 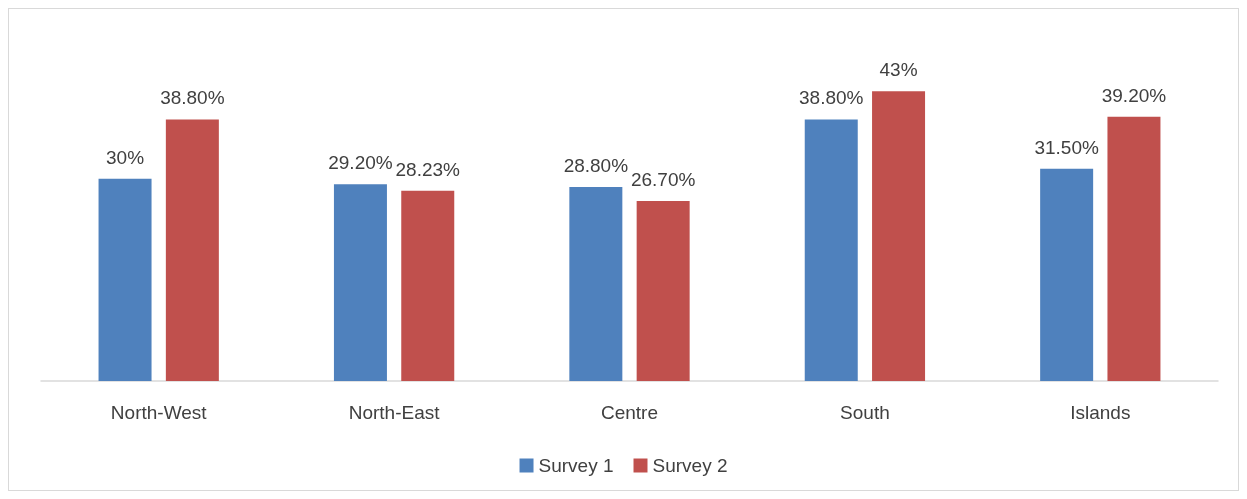 I want to click on x-tick-label: Centre, so click(x=629, y=412).